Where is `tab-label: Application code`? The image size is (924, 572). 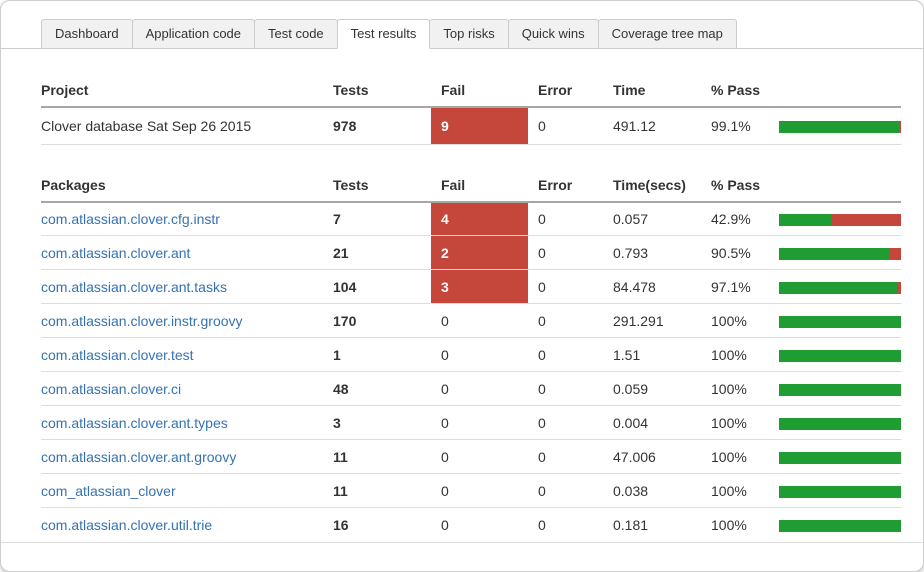 tab-label: Application code is located at coordinates (193, 33).